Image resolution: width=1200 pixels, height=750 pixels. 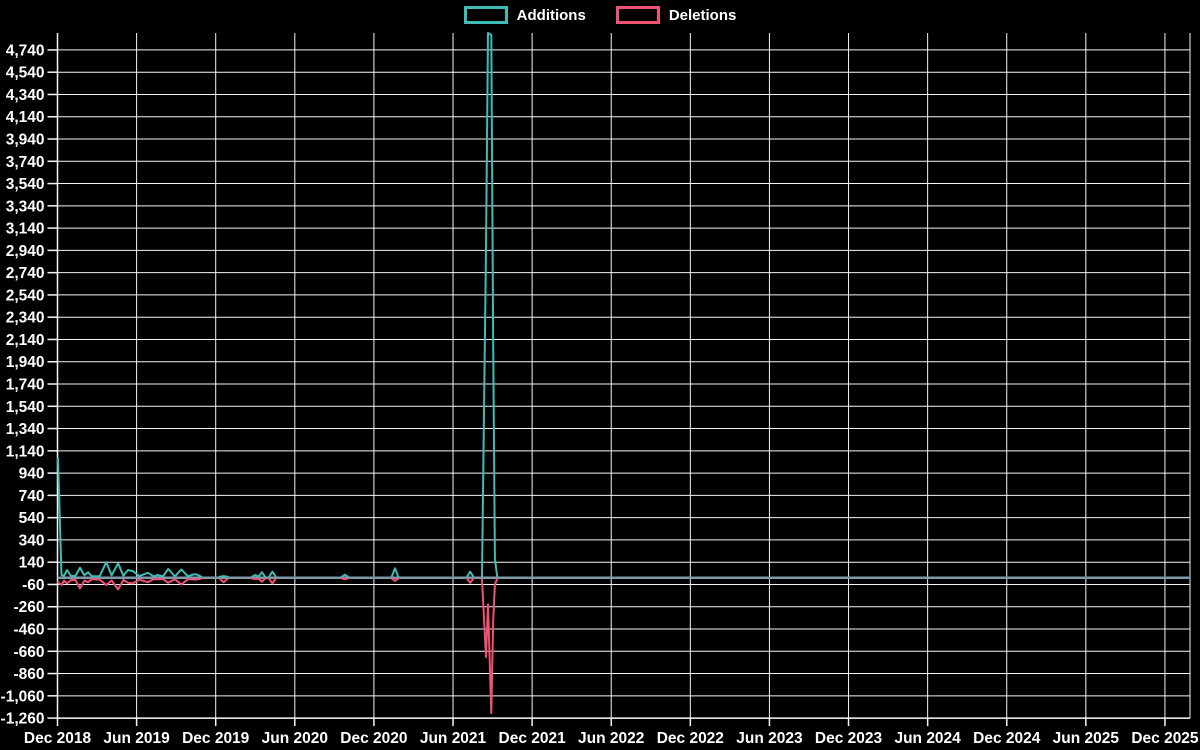 What do you see at coordinates (32, 474) in the screenshot?
I see `y-tick-label: 940` at bounding box center [32, 474].